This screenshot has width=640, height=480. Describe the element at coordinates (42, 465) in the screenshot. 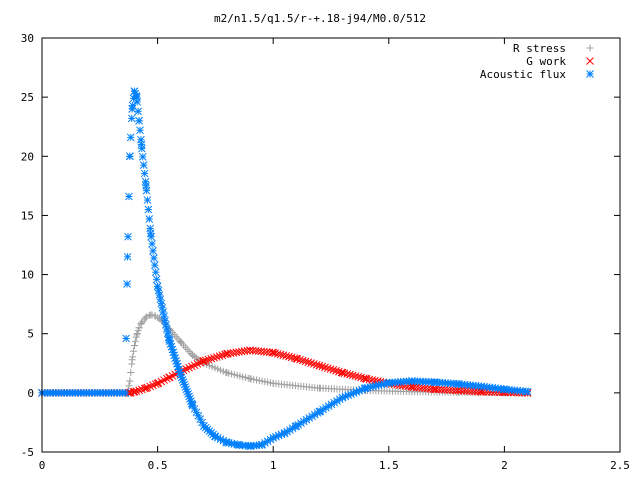

I see `x-tick-label: 0` at that location.